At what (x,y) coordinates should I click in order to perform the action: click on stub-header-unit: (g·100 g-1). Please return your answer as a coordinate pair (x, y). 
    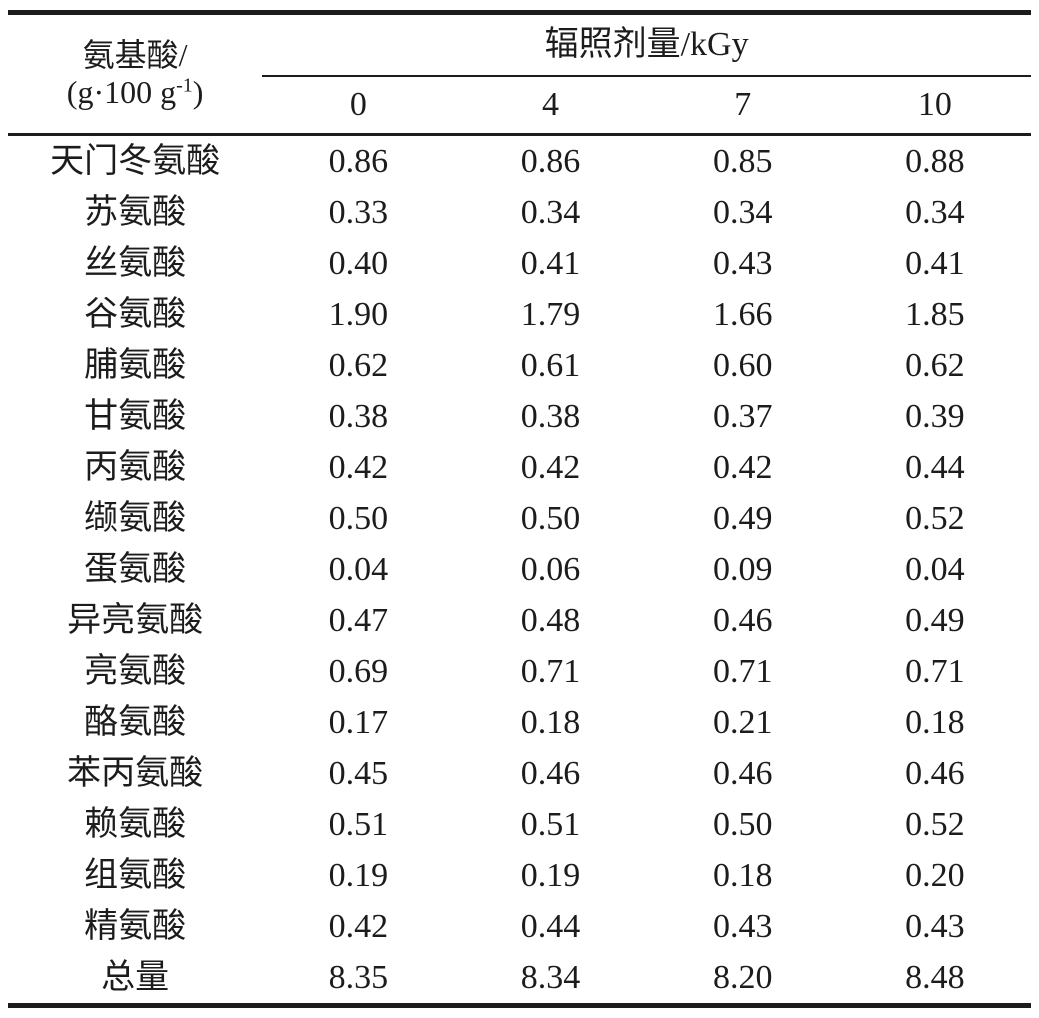
    Looking at the image, I should click on (135, 92).